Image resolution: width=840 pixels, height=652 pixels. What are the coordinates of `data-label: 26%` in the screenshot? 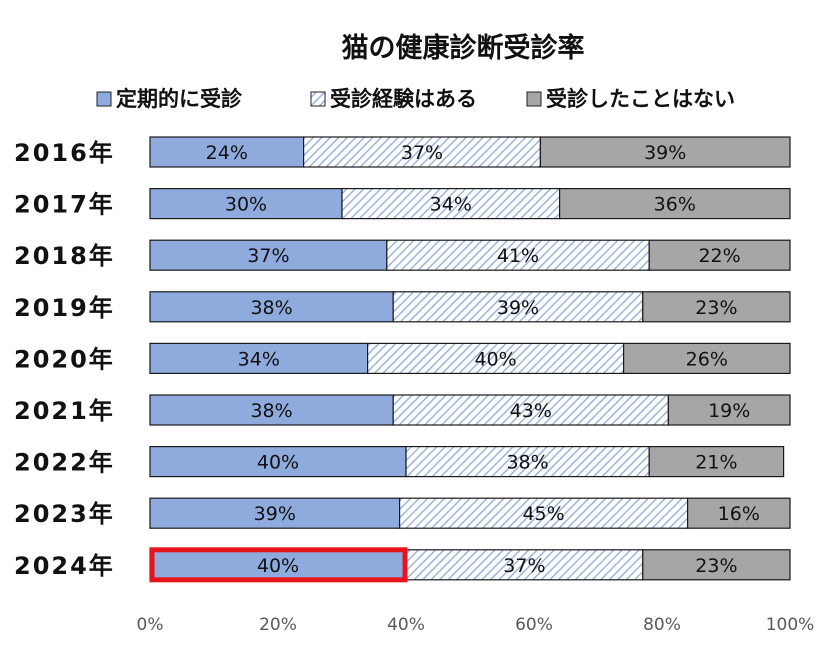 It's located at (707, 359).